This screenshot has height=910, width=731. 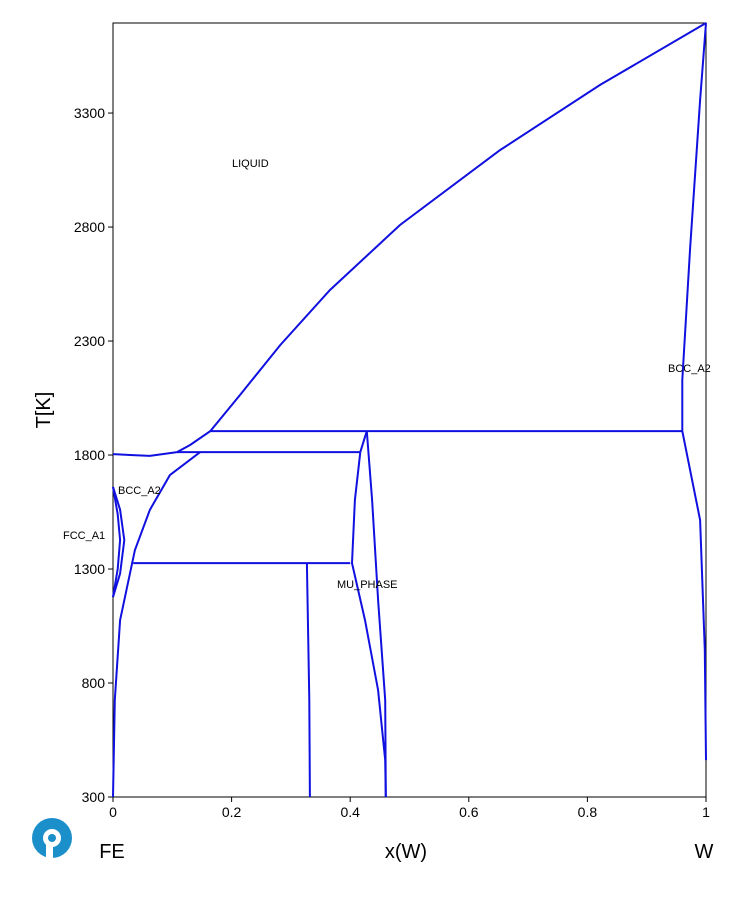 What do you see at coordinates (588, 812) in the screenshot?
I see `x-tick-label: 0.8` at bounding box center [588, 812].